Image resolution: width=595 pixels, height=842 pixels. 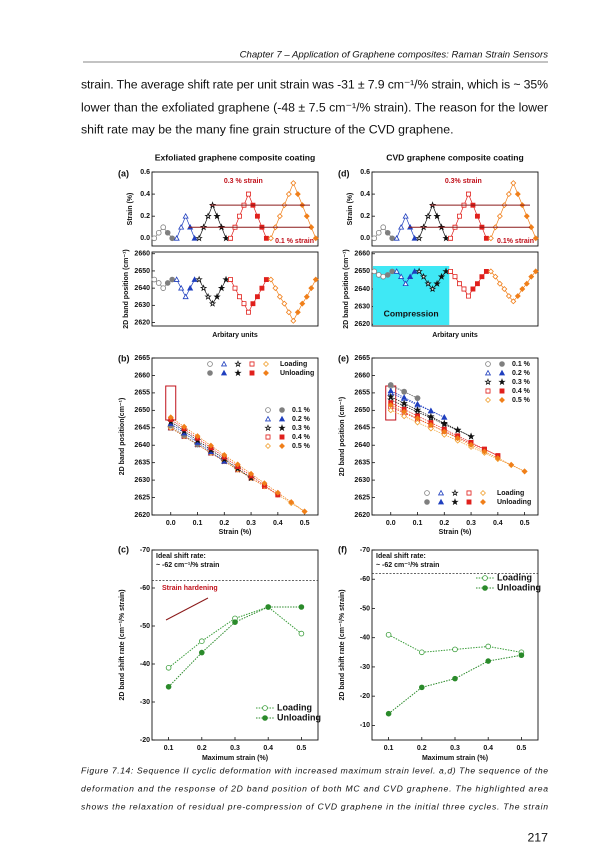 What do you see at coordinates (463, 181) in the screenshot?
I see `annotation: 0.3% strain` at bounding box center [463, 181].